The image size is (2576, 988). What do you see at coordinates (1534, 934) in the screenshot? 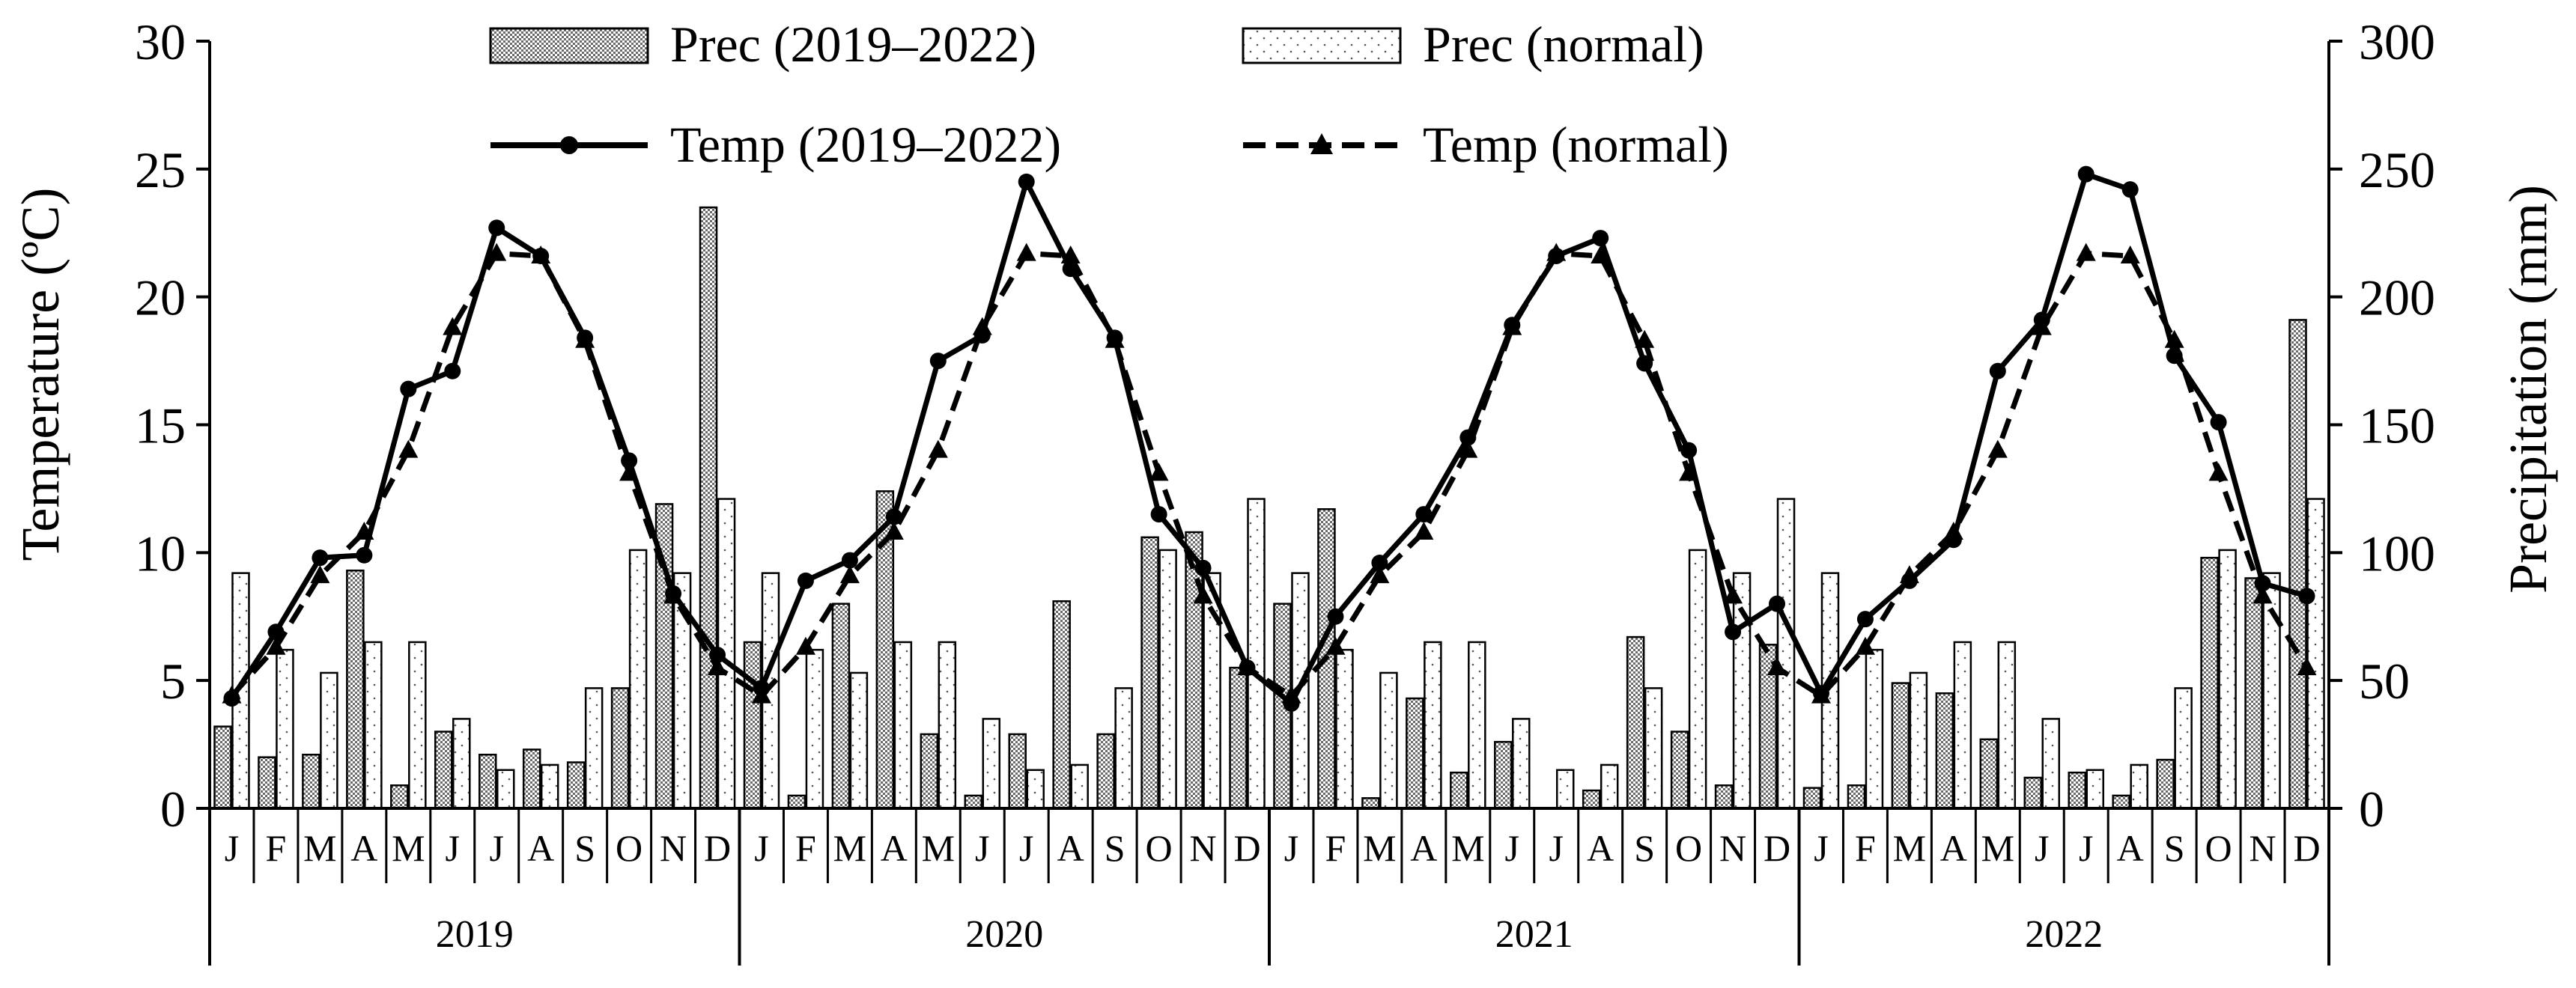
I see `year-label: 2021` at bounding box center [1534, 934].